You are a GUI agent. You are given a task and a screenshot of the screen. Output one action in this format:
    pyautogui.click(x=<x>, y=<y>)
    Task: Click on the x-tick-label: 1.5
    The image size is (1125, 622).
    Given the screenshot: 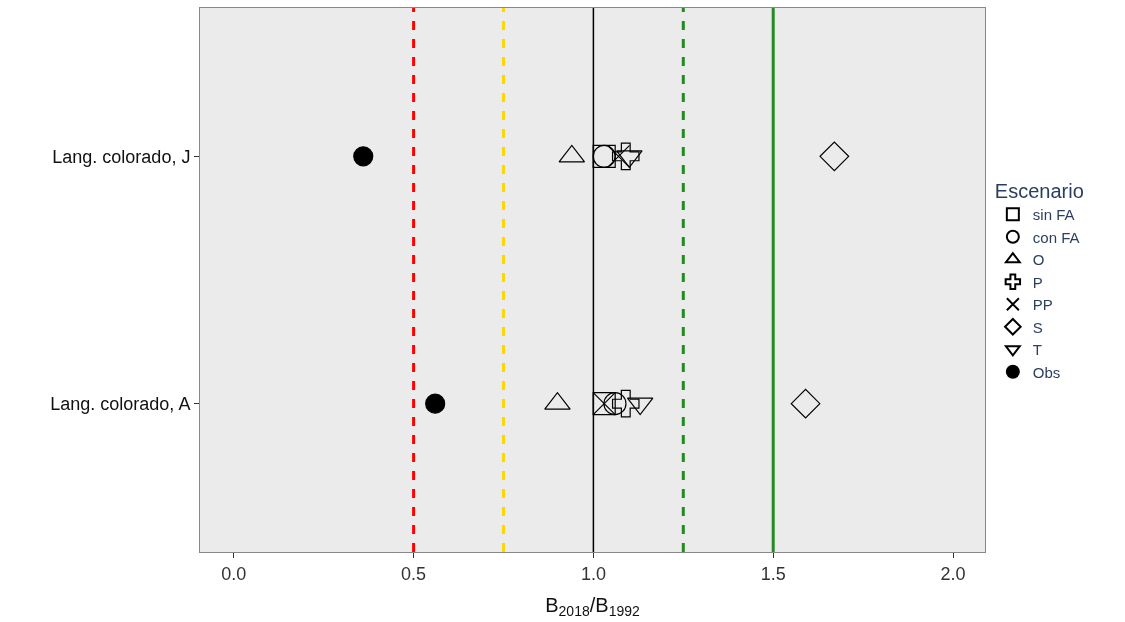 What is the action you would take?
    pyautogui.click(x=773, y=573)
    